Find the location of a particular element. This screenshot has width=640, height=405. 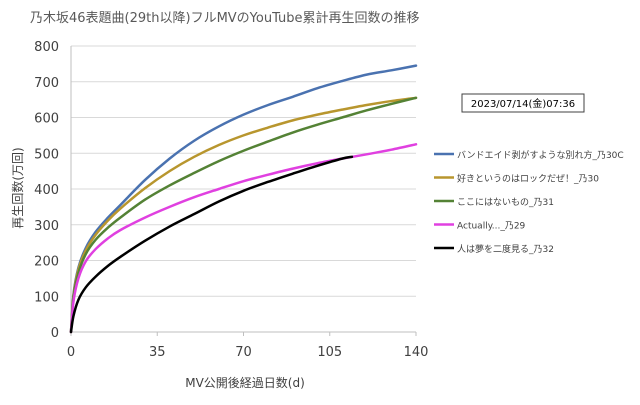

legend-label-1: バンドエイド剥がすような別れ方_乃30C is located at coordinates (540, 155).